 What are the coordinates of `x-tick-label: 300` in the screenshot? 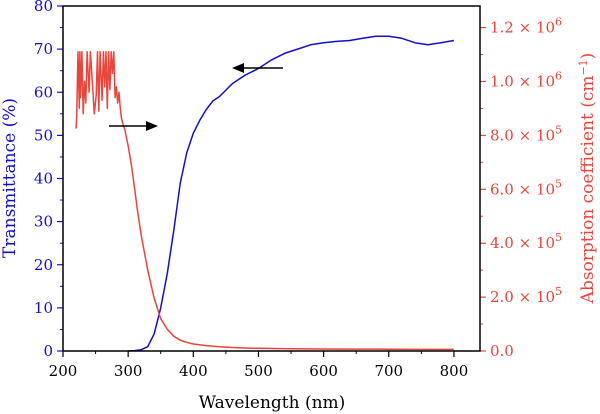 It's located at (128, 371).